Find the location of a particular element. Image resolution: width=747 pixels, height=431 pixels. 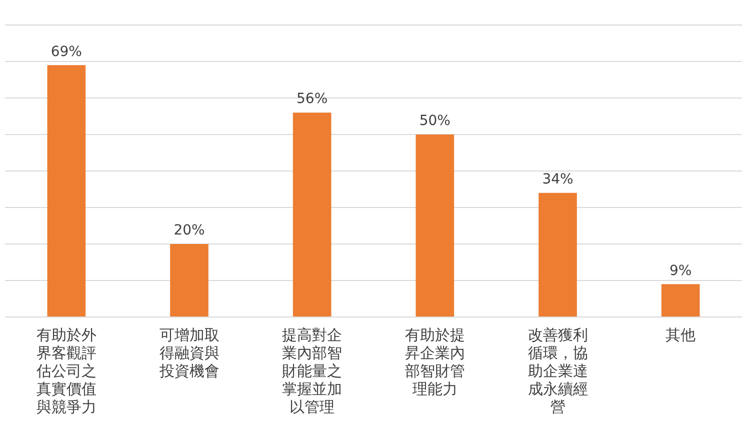

x-tick-label: 其他 is located at coordinates (681, 335).